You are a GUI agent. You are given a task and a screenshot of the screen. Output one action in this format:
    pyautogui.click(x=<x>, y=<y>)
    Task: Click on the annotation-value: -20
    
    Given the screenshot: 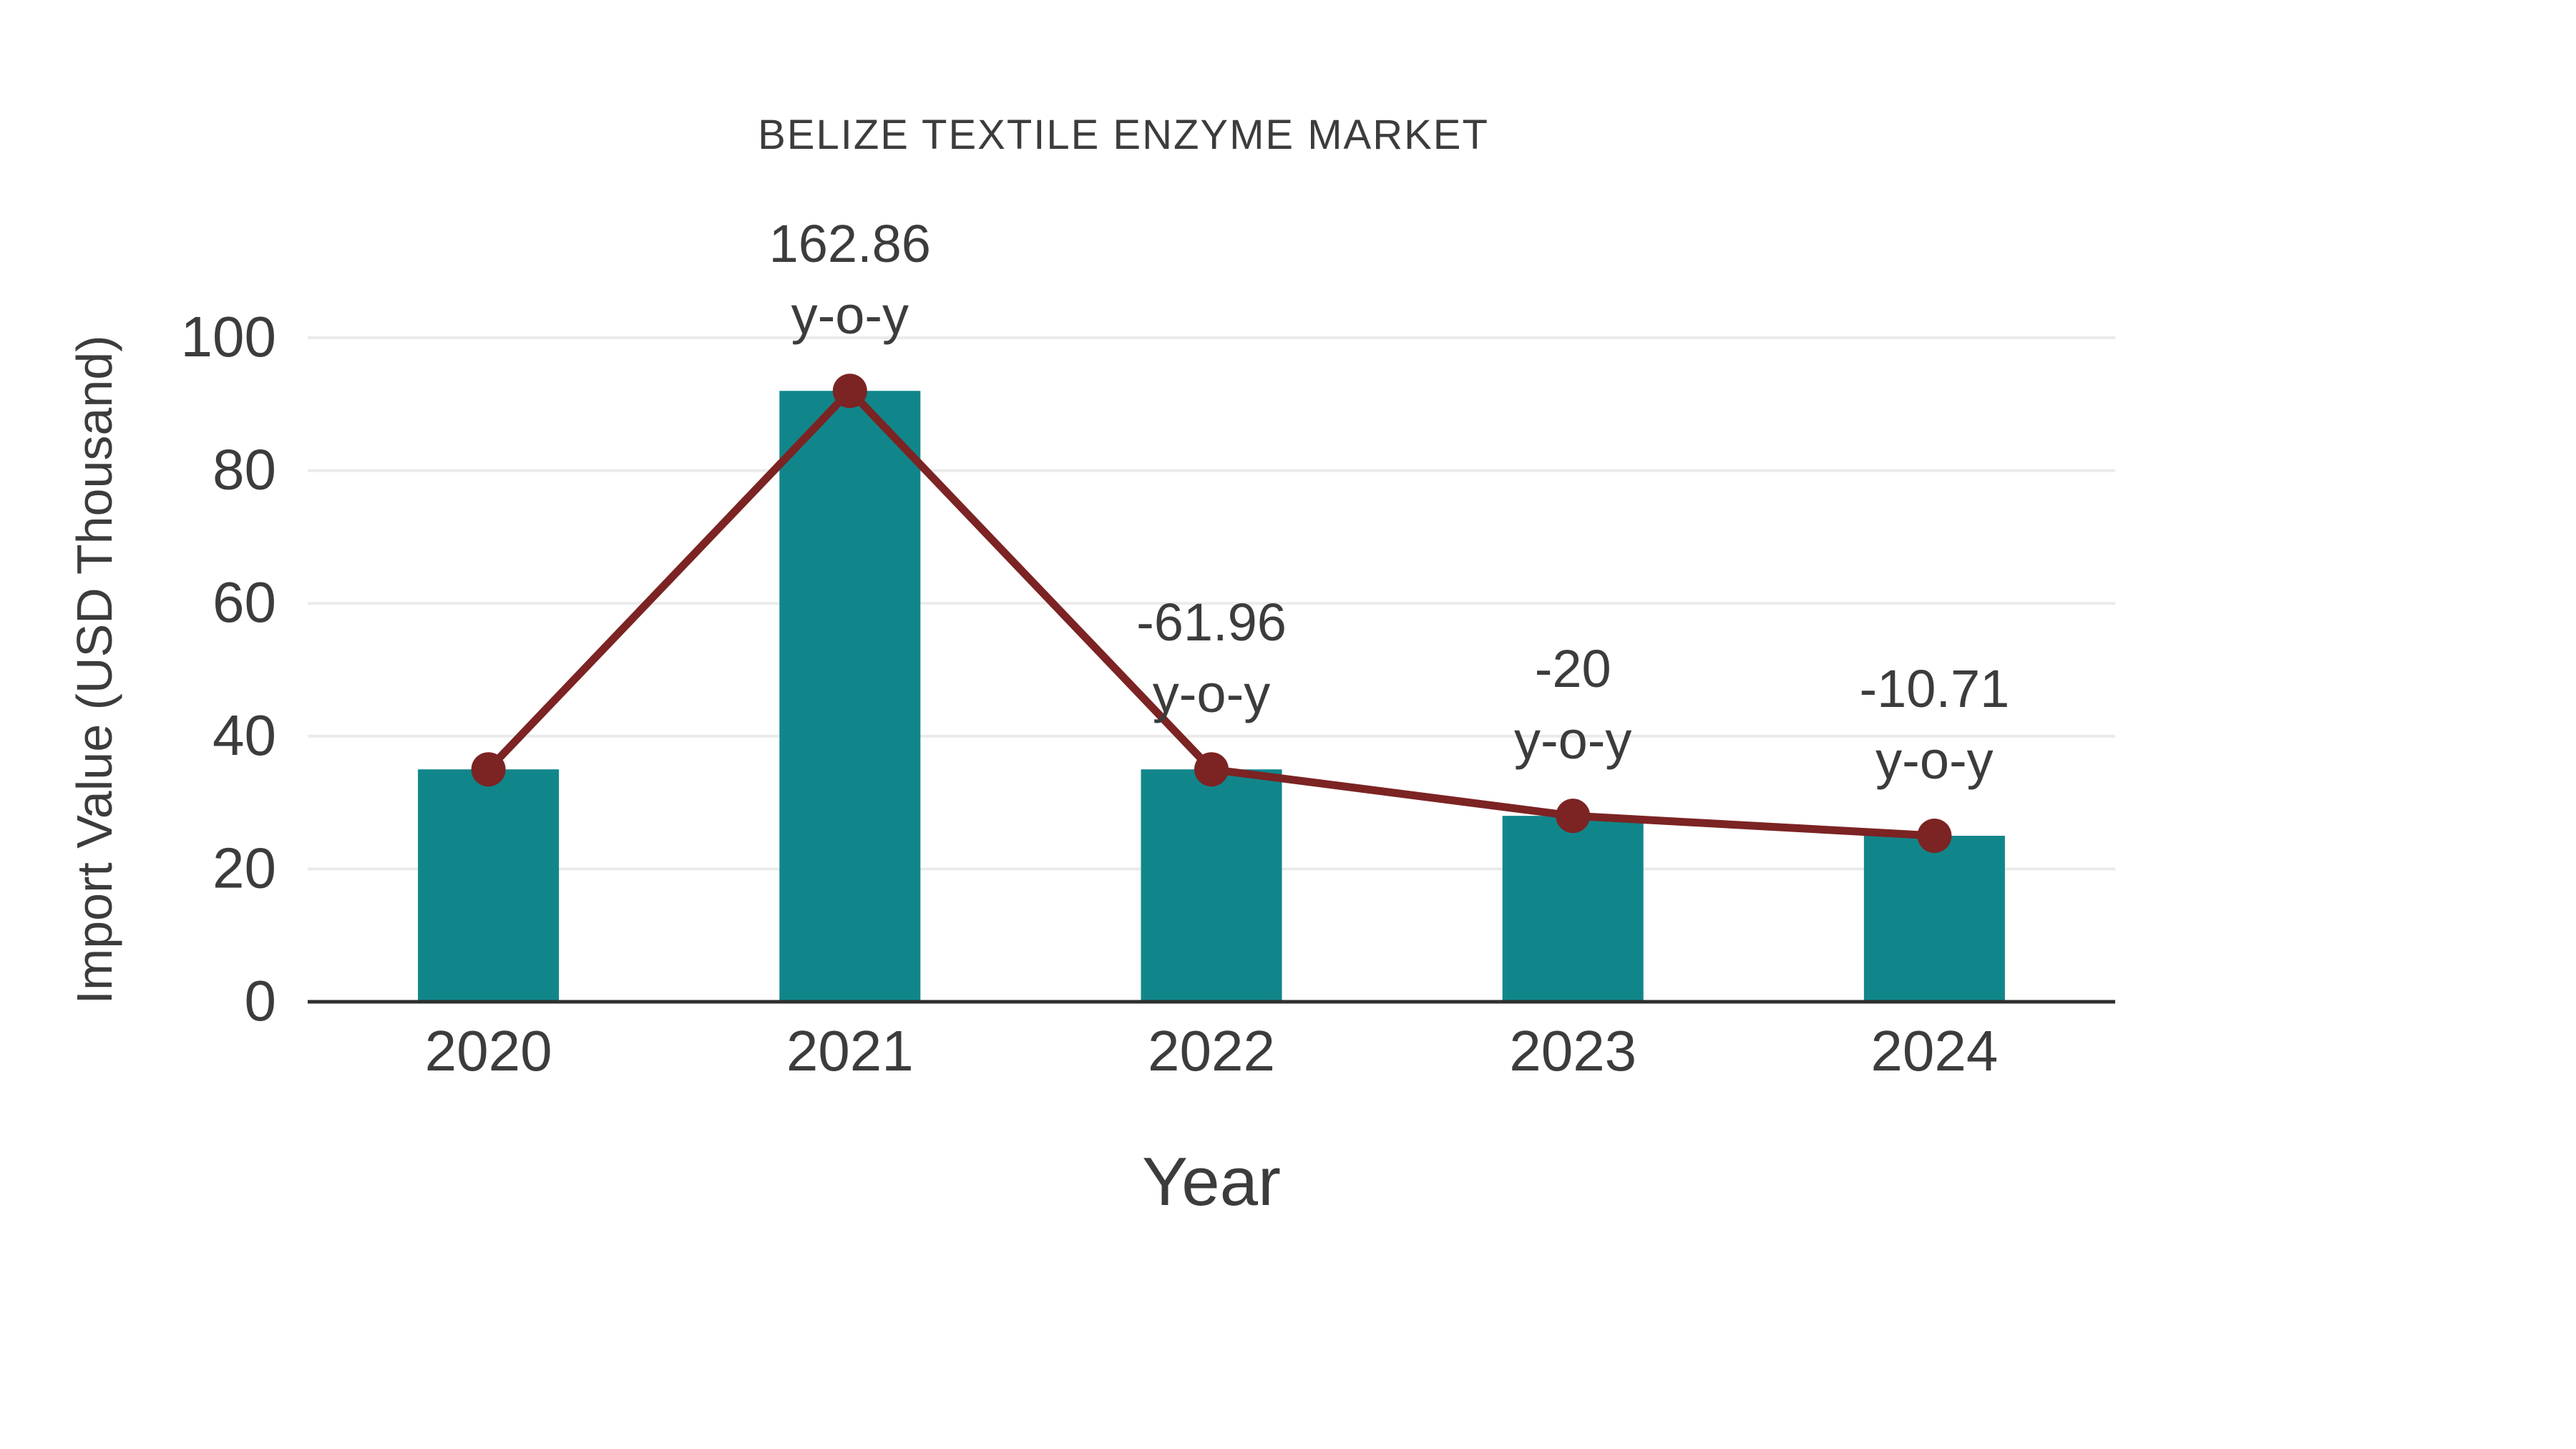 What is the action you would take?
    pyautogui.click(x=1573, y=668)
    